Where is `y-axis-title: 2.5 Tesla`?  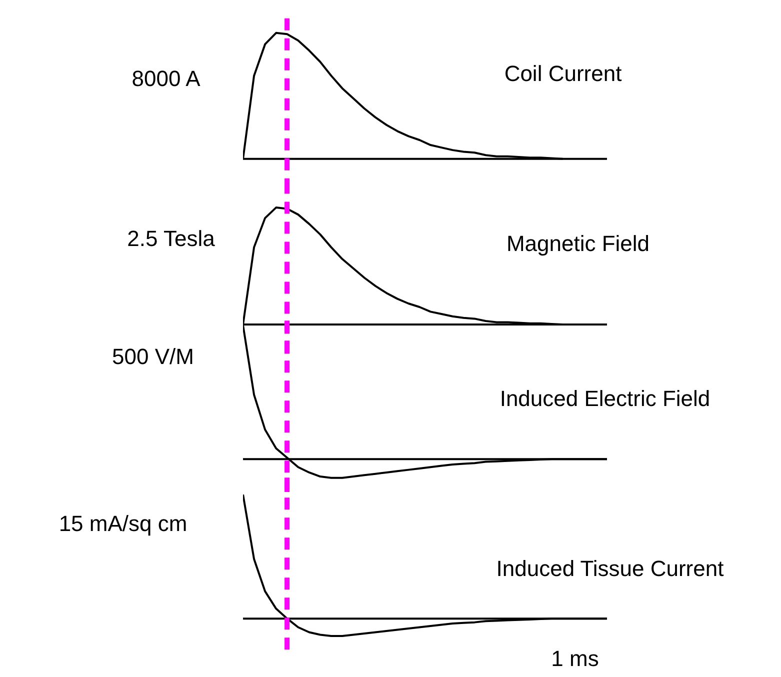
y-axis-title: 2.5 Tesla is located at coordinates (171, 239).